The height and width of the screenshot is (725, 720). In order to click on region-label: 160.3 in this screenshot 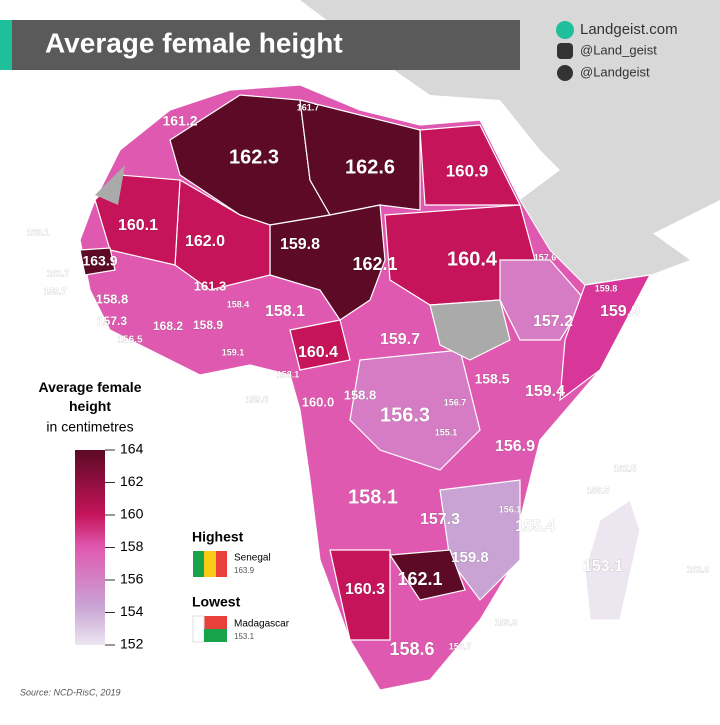, I will do `click(365, 589)`.